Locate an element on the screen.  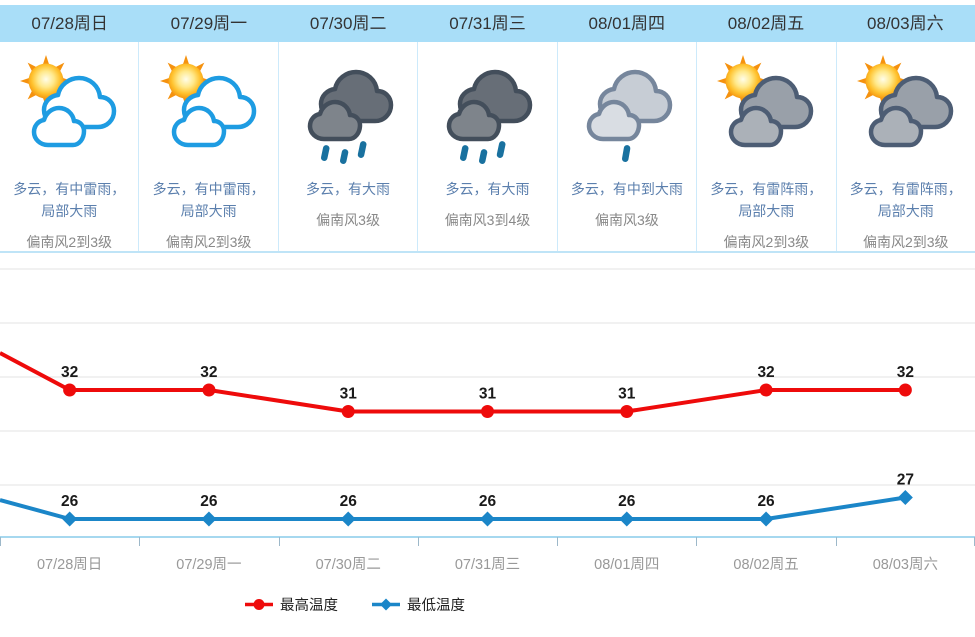
svg-text: 07/28周日 is located at coordinates (69, 565).